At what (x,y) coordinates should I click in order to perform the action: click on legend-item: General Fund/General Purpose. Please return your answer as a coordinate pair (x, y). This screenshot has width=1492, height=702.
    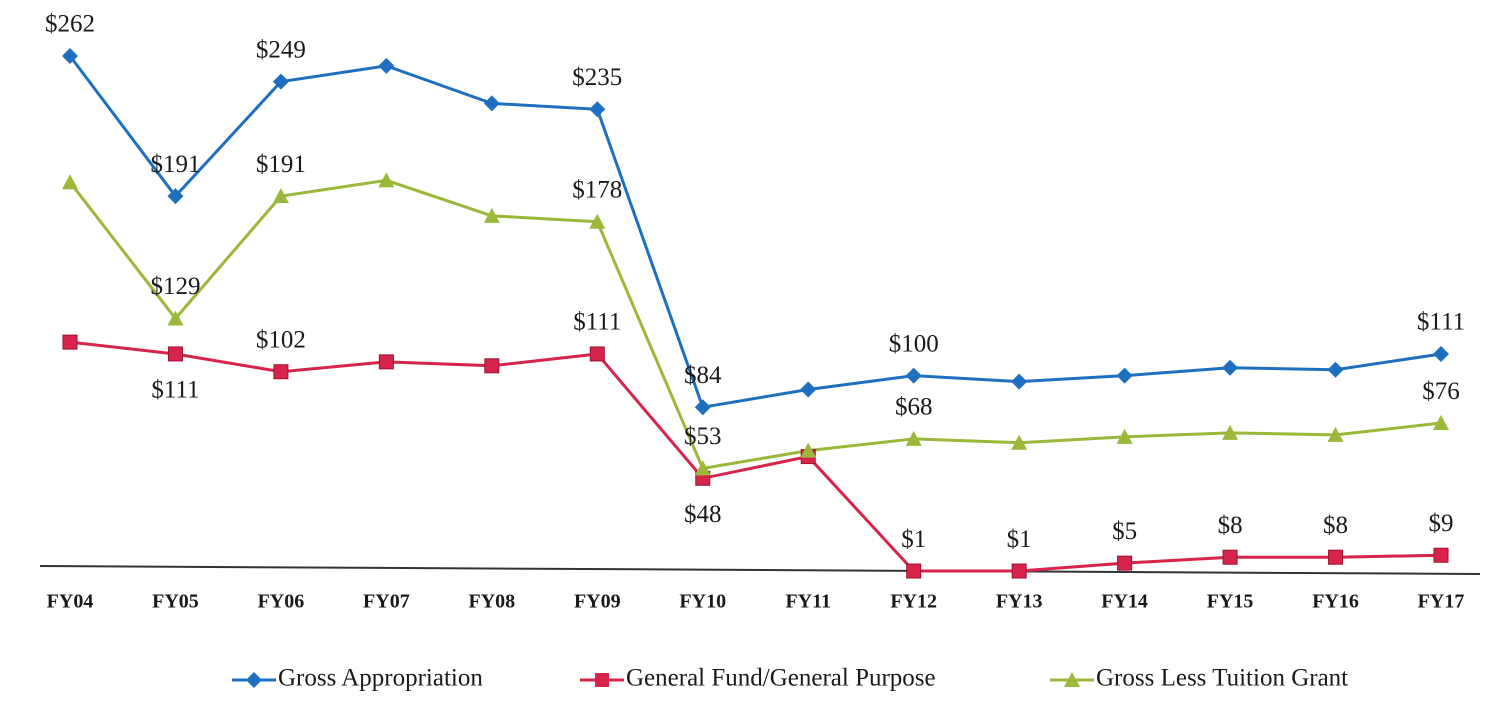
    Looking at the image, I should click on (758, 678).